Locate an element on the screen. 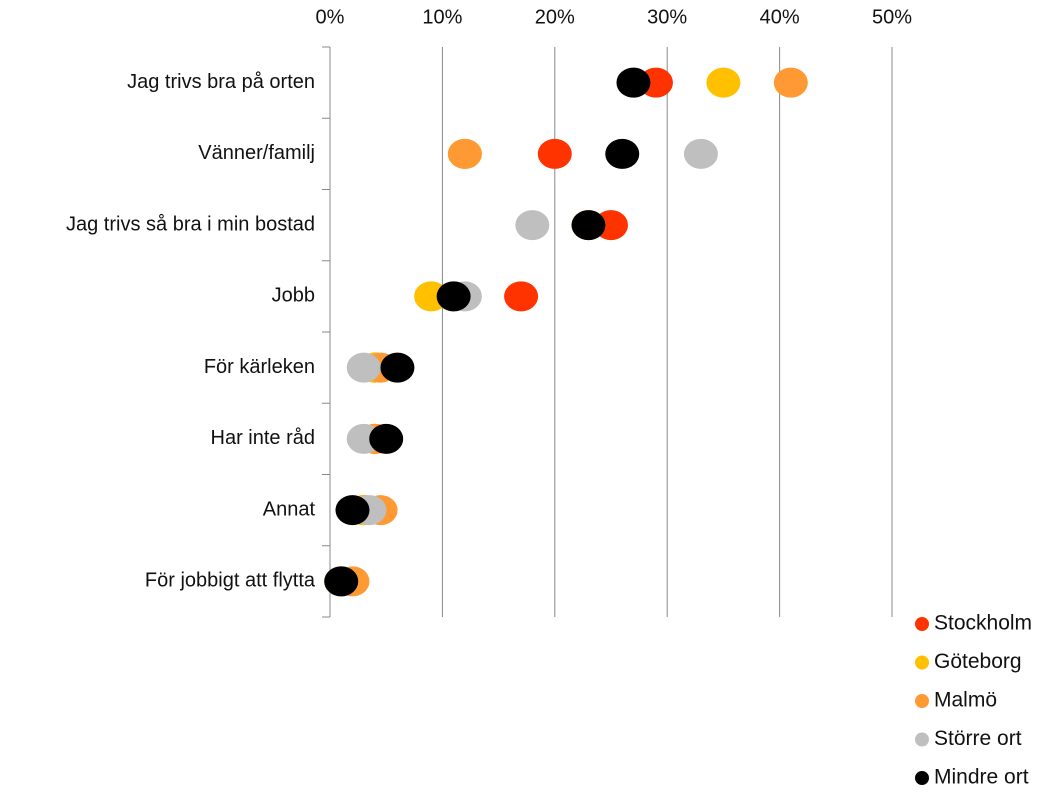 The width and height of the screenshot is (1049, 792). category-label: Har inte råd is located at coordinates (263, 438).